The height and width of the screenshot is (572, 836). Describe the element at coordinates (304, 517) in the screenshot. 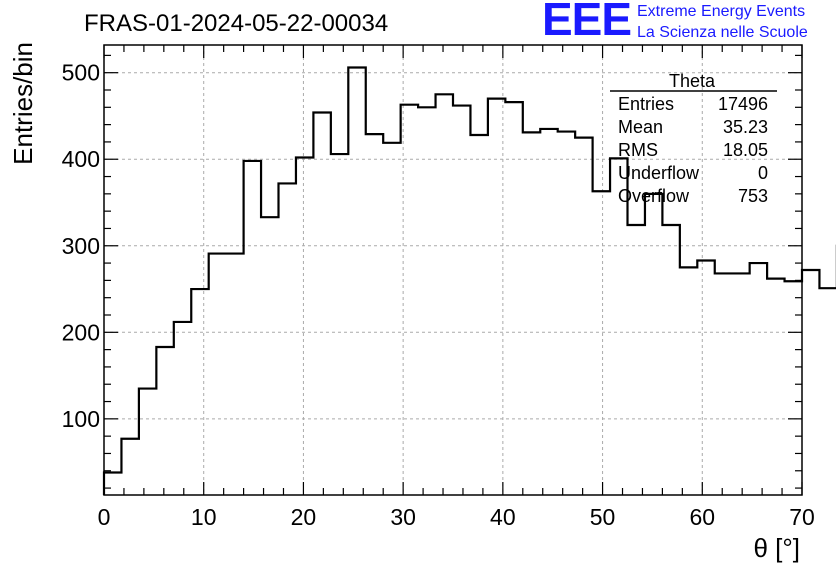

I see `x-tick-label: 20` at that location.